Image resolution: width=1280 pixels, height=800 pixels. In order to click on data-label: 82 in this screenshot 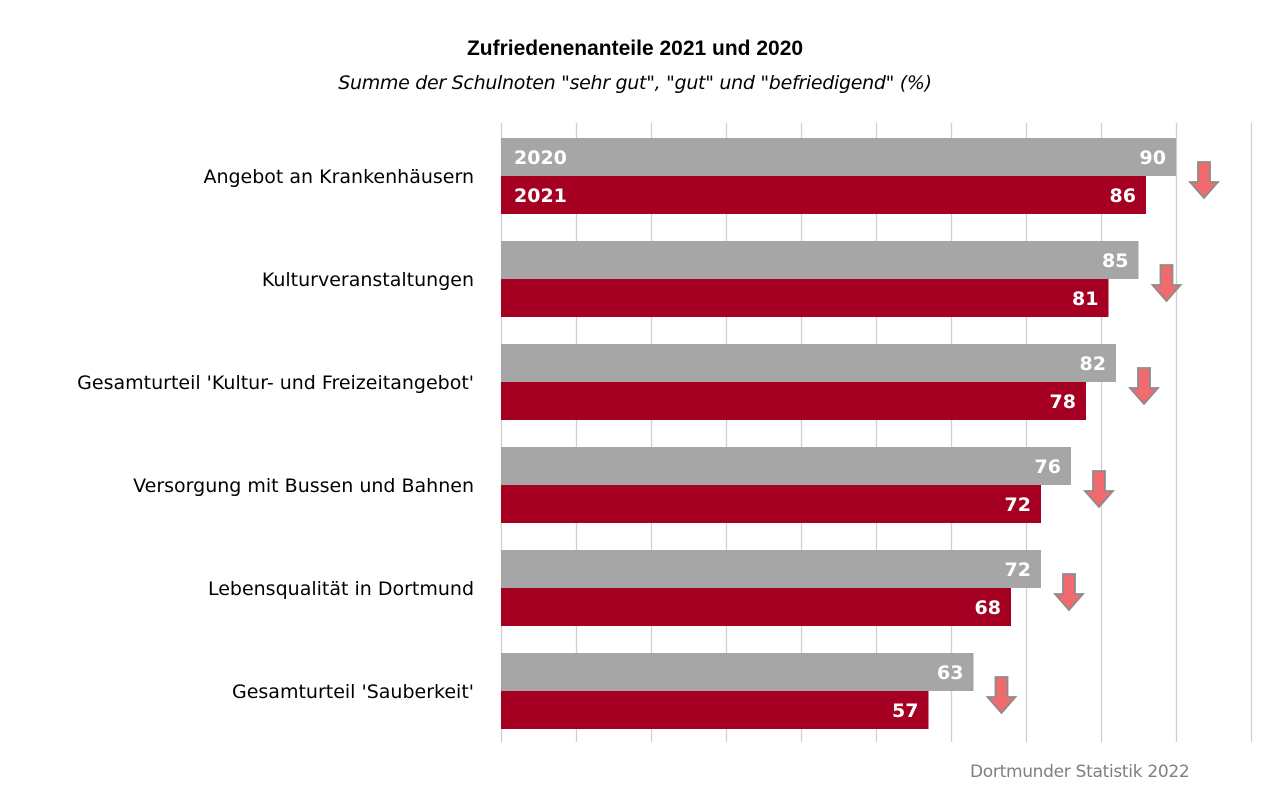, I will do `click(1093, 364)`.